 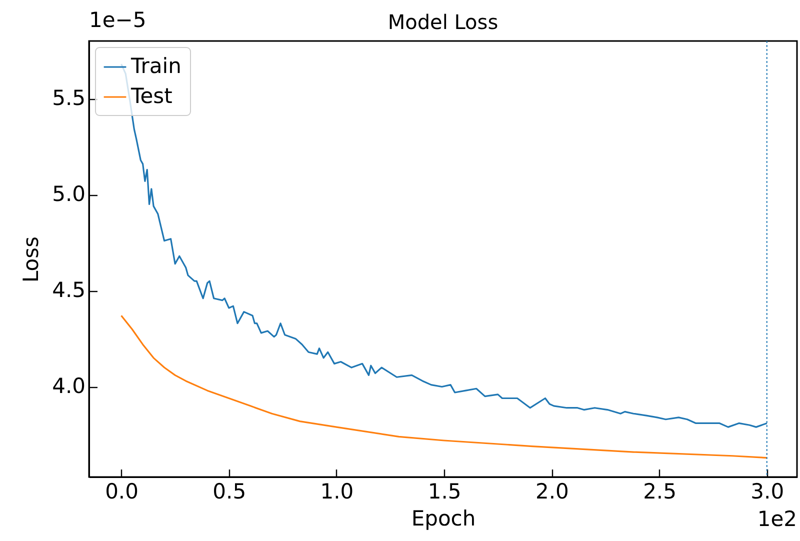 I want to click on x-tick-label: 0.5, so click(x=229, y=492).